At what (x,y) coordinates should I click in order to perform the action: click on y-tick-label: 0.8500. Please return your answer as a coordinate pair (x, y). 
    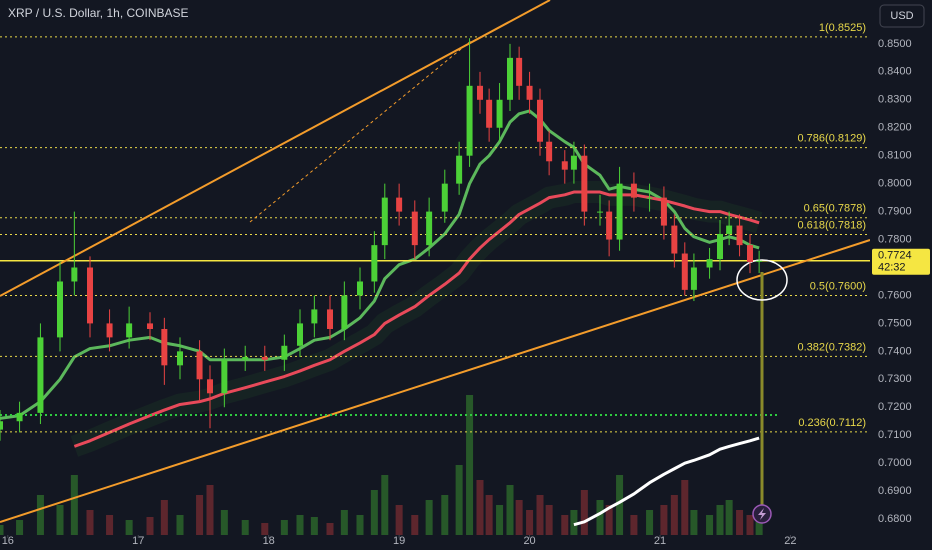
    Looking at the image, I should click on (895, 44).